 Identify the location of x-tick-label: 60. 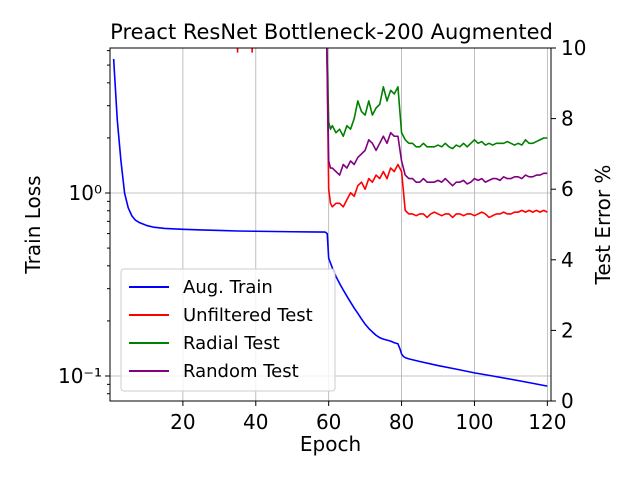
(328, 422).